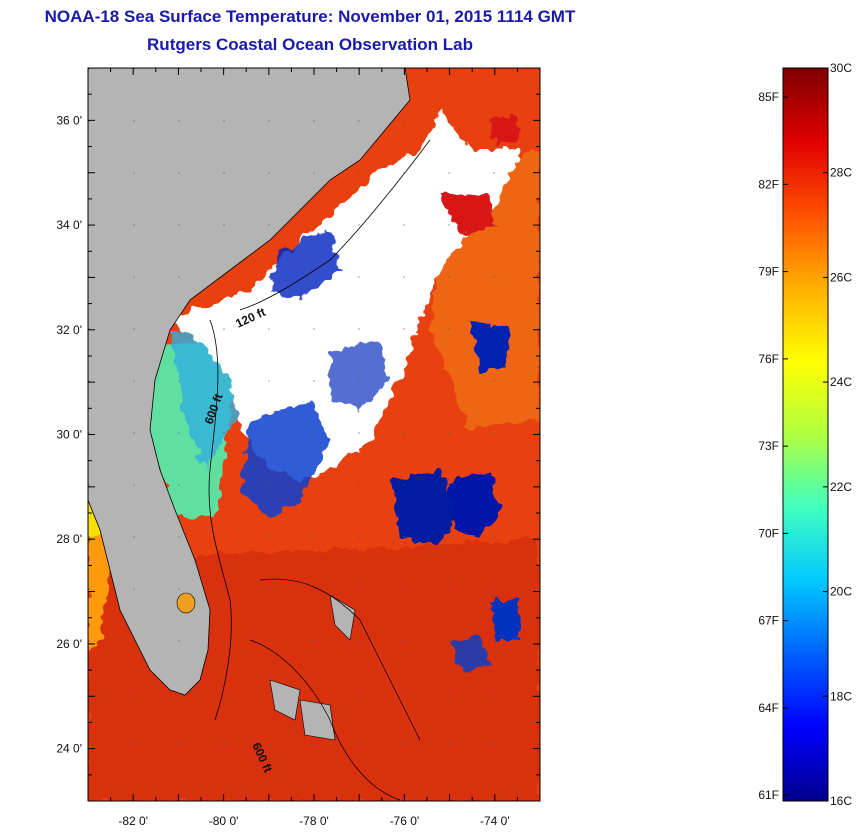 This screenshot has height=832, width=864. Describe the element at coordinates (841, 592) in the screenshot. I see `colorbar-c-label: 20C` at that location.